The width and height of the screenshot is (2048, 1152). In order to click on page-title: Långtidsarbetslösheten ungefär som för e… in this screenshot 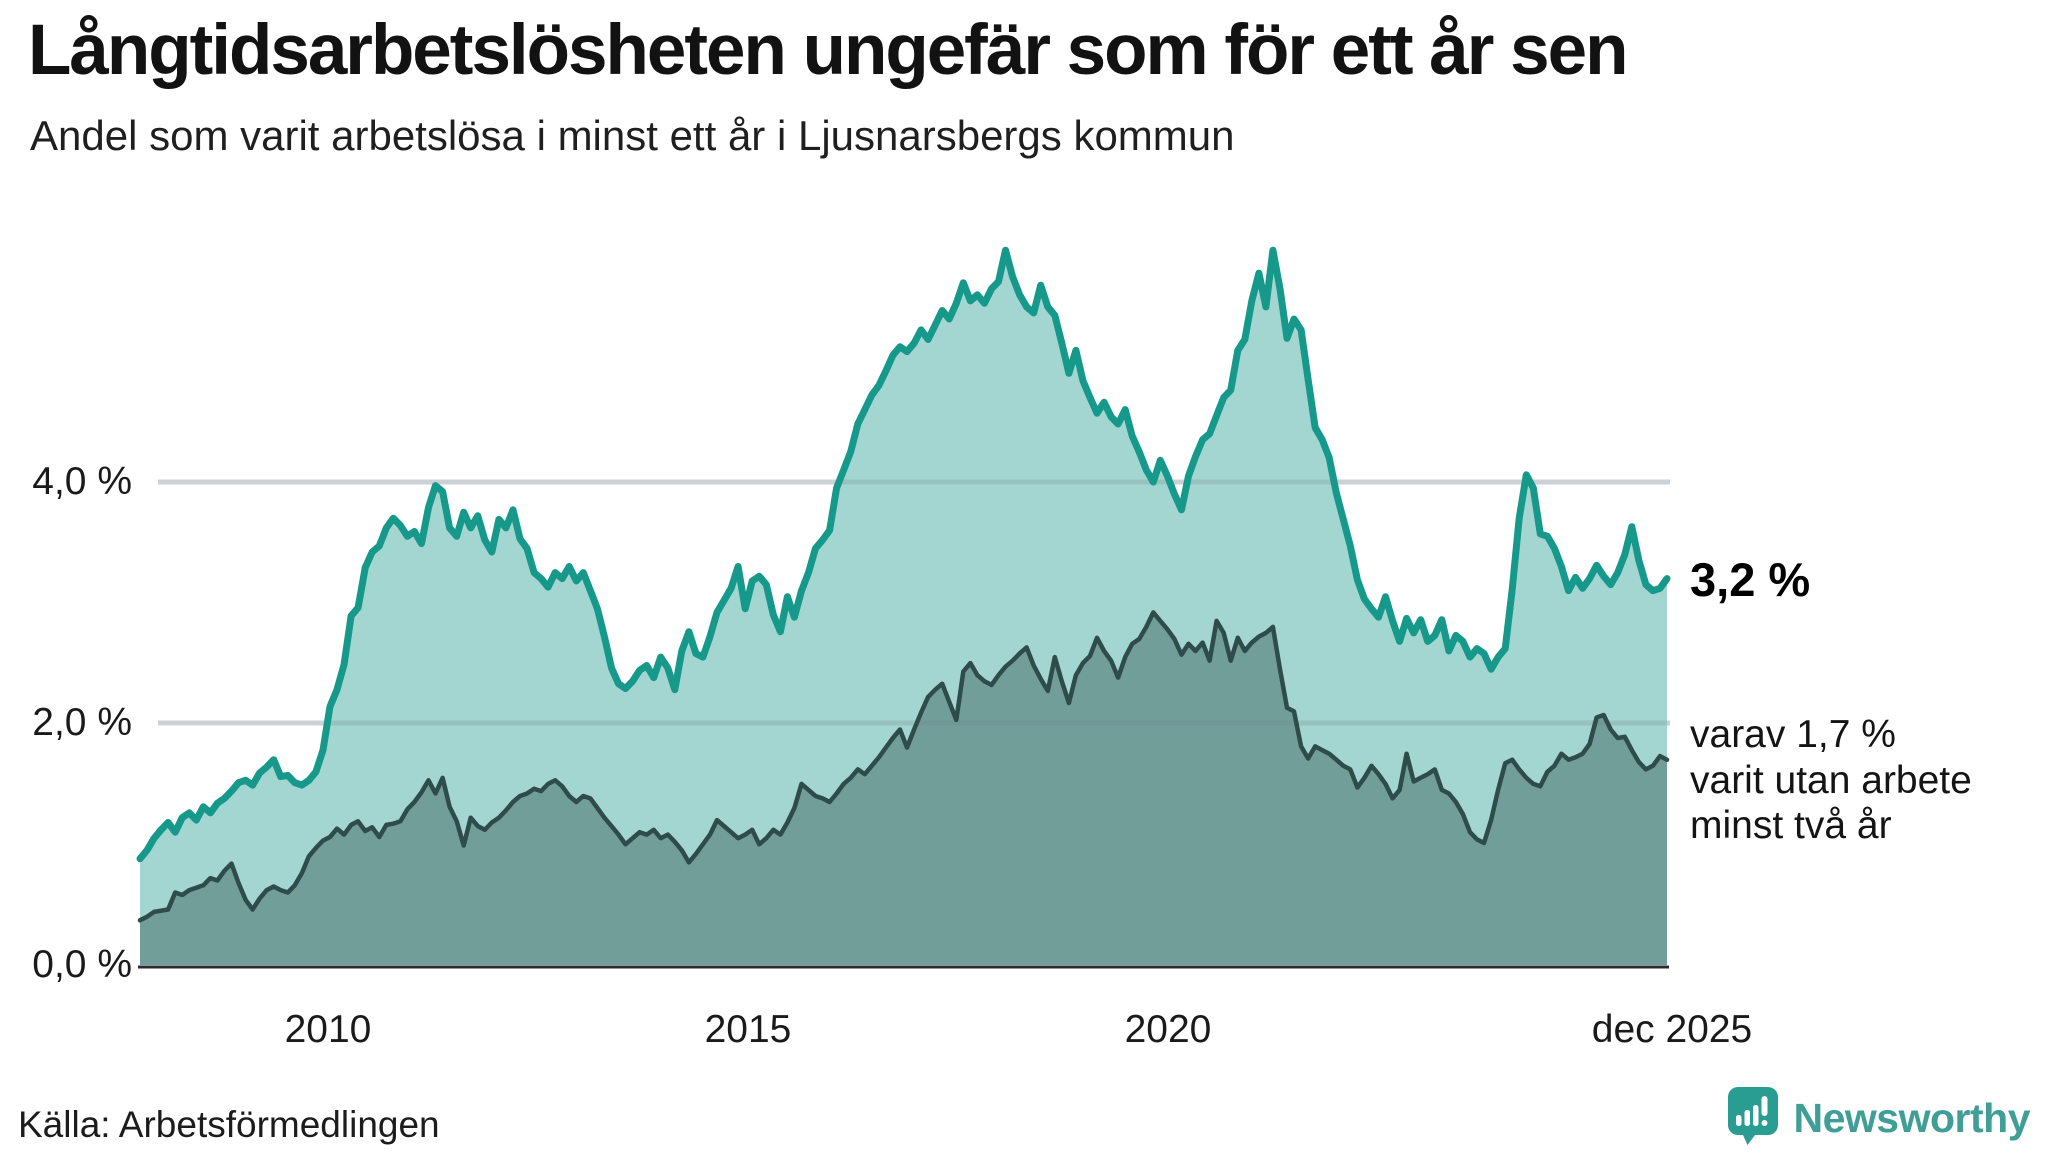, I will do `click(828, 50)`.